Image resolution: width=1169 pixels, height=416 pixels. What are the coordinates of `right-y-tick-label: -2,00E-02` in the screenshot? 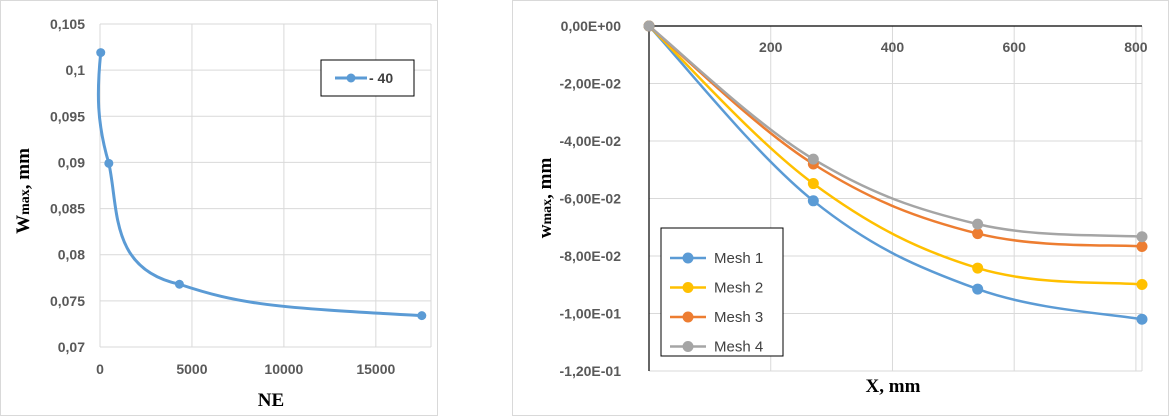 It's located at (591, 84).